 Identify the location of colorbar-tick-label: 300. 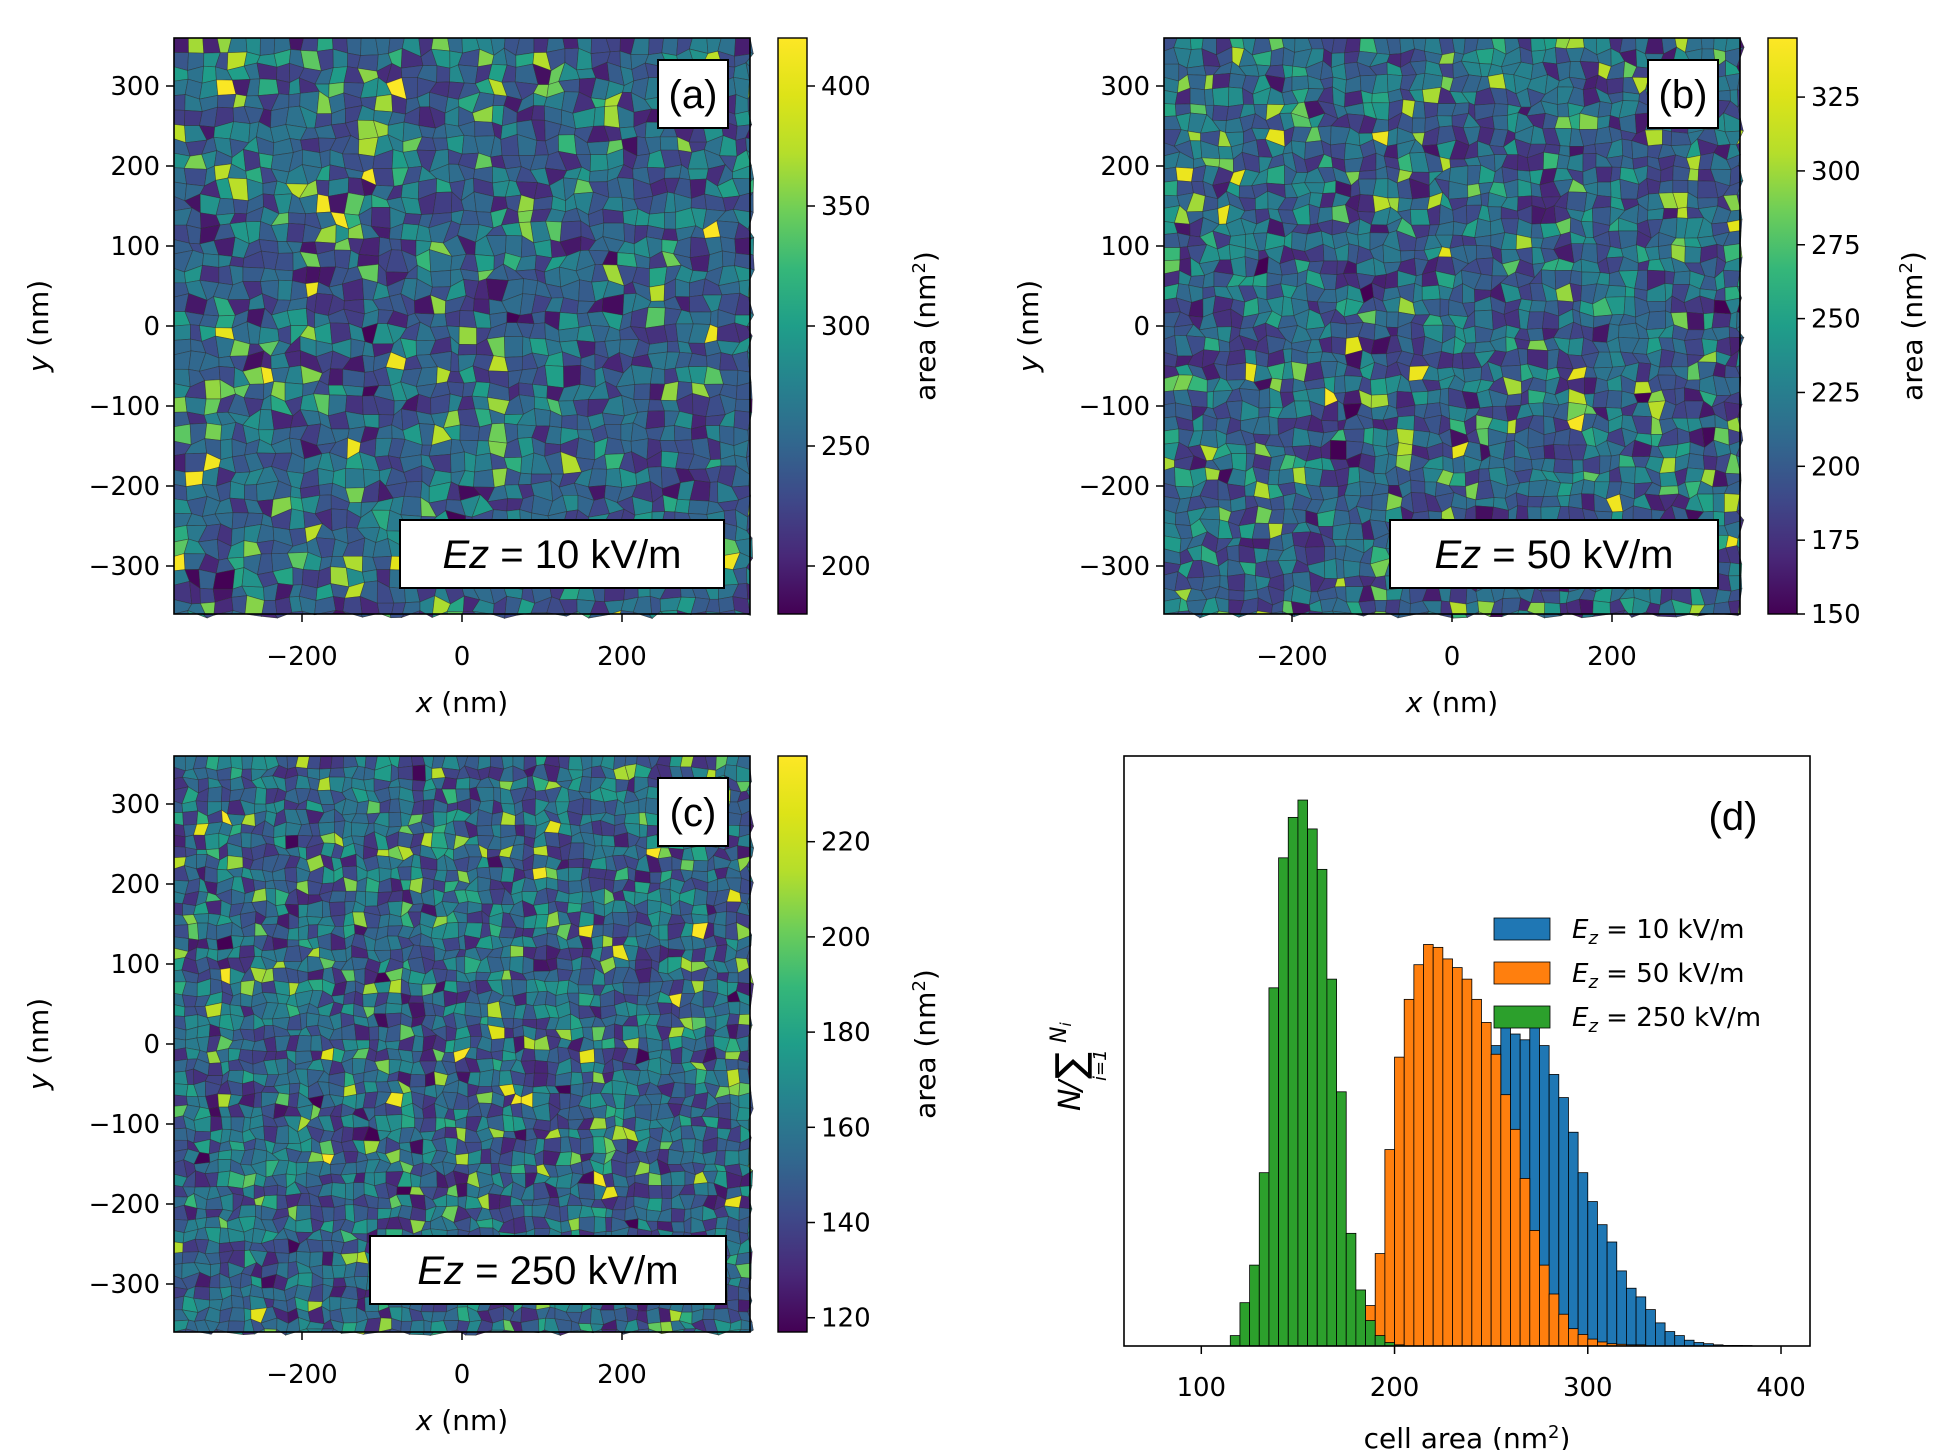
(1836, 172).